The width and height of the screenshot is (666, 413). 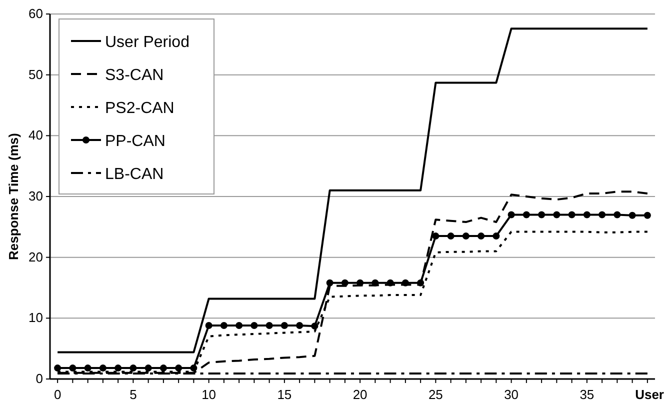 I want to click on x-tick-label: 10, so click(x=209, y=394).